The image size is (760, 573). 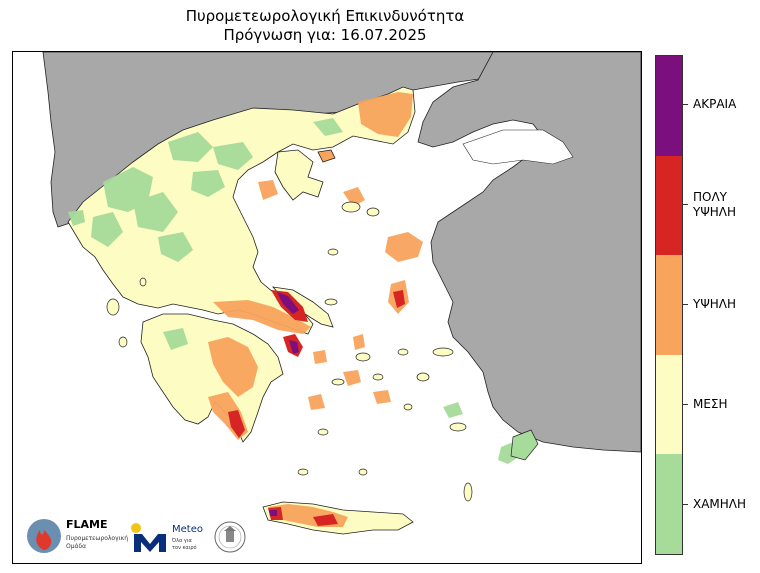 What do you see at coordinates (325, 35) in the screenshot?
I see `forecast-date: Πρόγνωση για: 16.07.2025` at bounding box center [325, 35].